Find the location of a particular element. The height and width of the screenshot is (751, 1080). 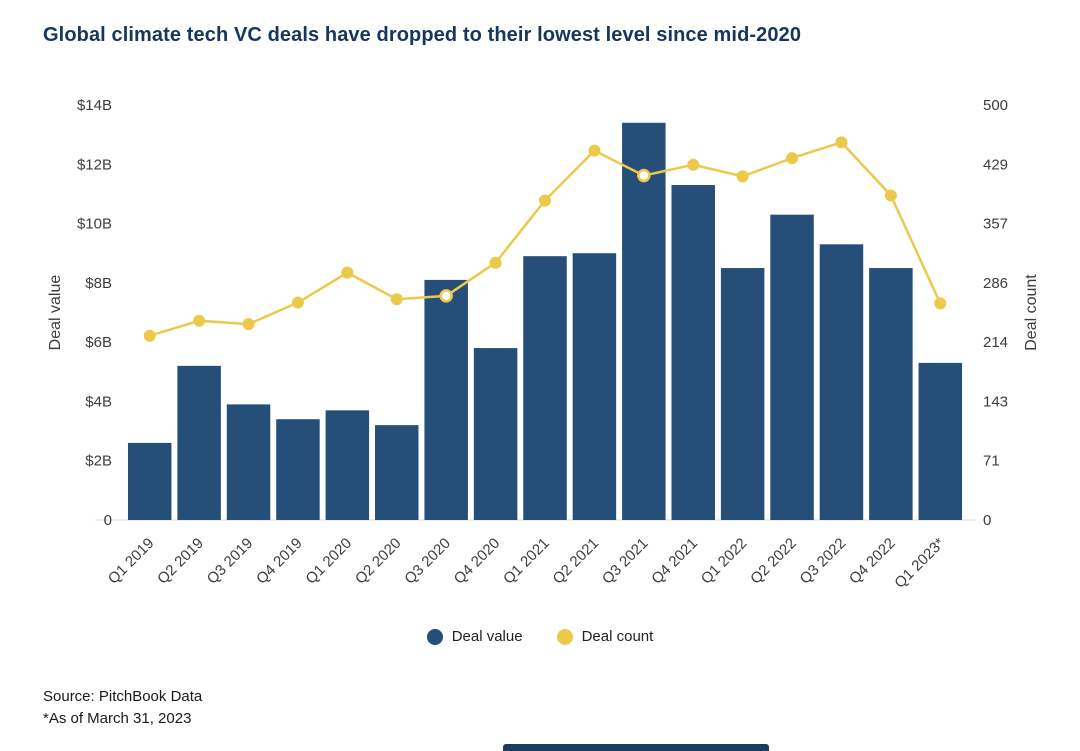

left-axis-tick: $12B is located at coordinates (94, 164).